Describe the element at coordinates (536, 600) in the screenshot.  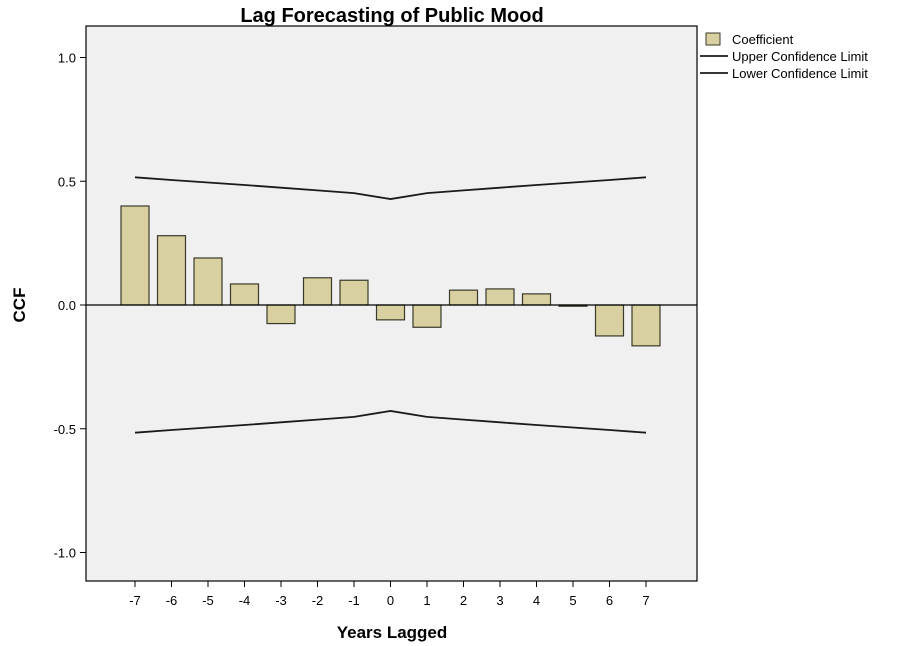
I see `x-tick-label: 4` at that location.